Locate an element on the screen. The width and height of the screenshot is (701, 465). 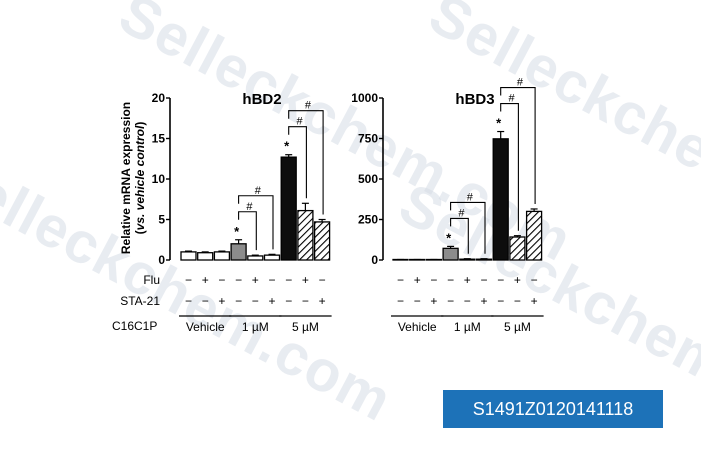
y-tick-label: 1000 is located at coordinates (364, 98).